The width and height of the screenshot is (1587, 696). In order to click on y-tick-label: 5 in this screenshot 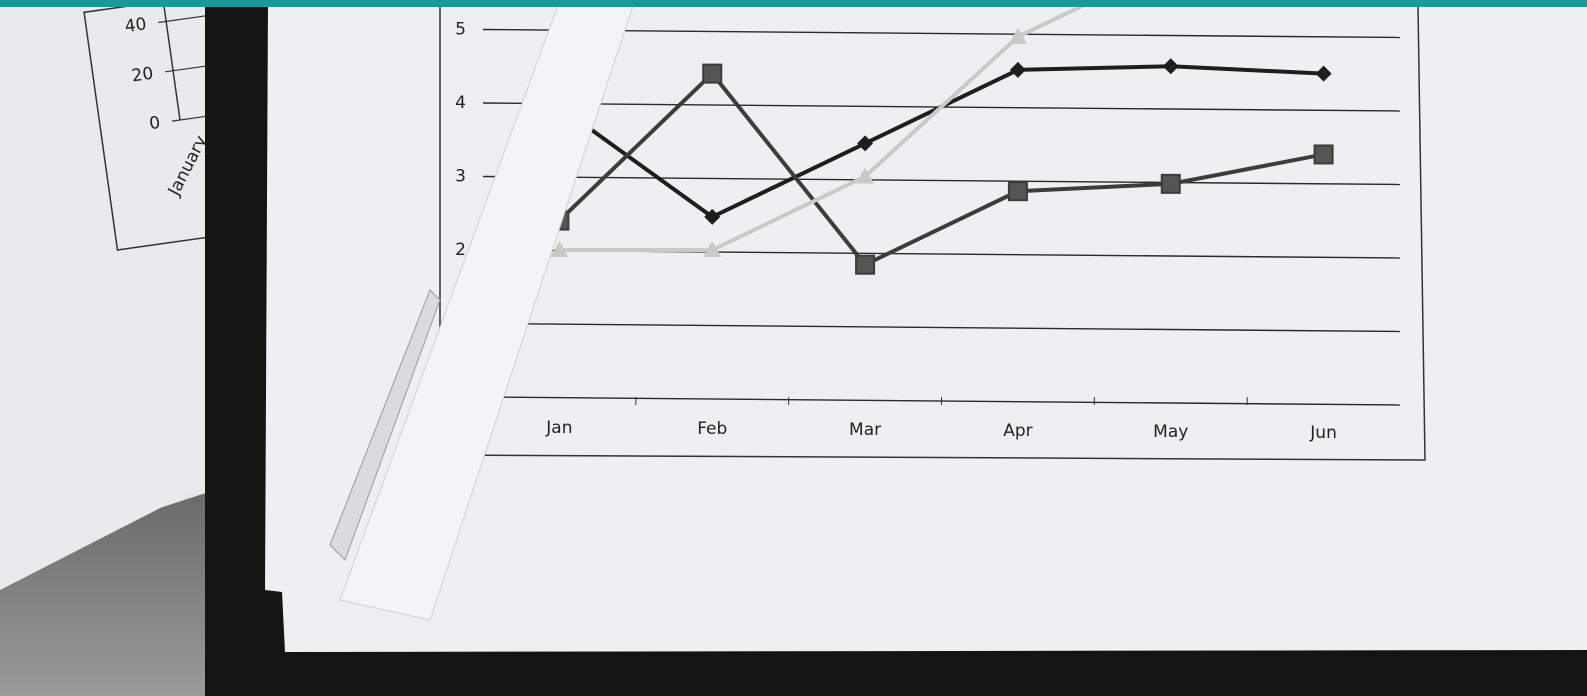, I will do `click(460, 30)`.